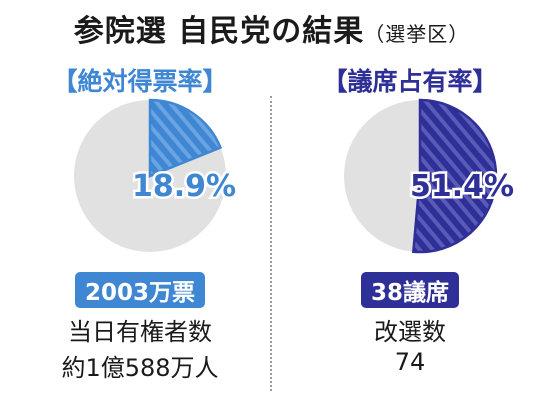  I want to click on chart-title: 参院選 自民党の結果（選挙区）, so click(271, 28).